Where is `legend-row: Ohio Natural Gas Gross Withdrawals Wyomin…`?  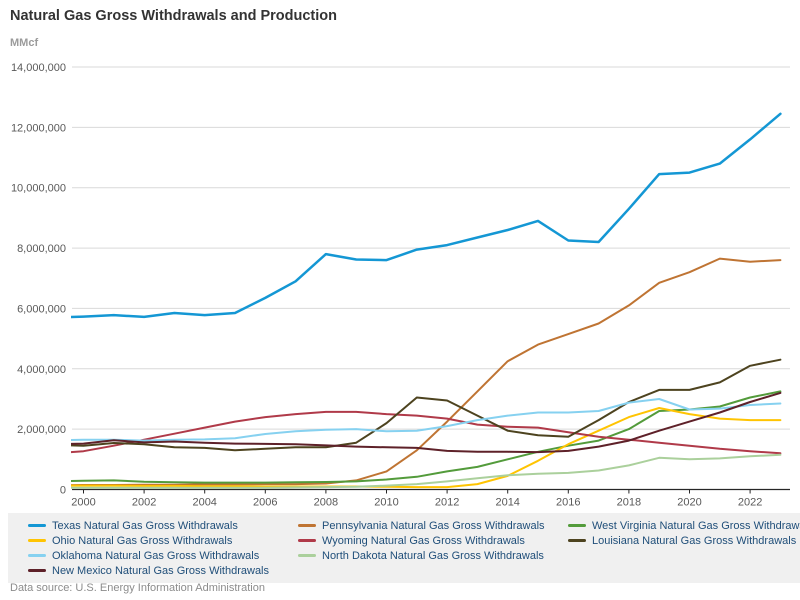
legend-row: Ohio Natural Gas Gross Withdrawals Wyomin… is located at coordinates (412, 540).